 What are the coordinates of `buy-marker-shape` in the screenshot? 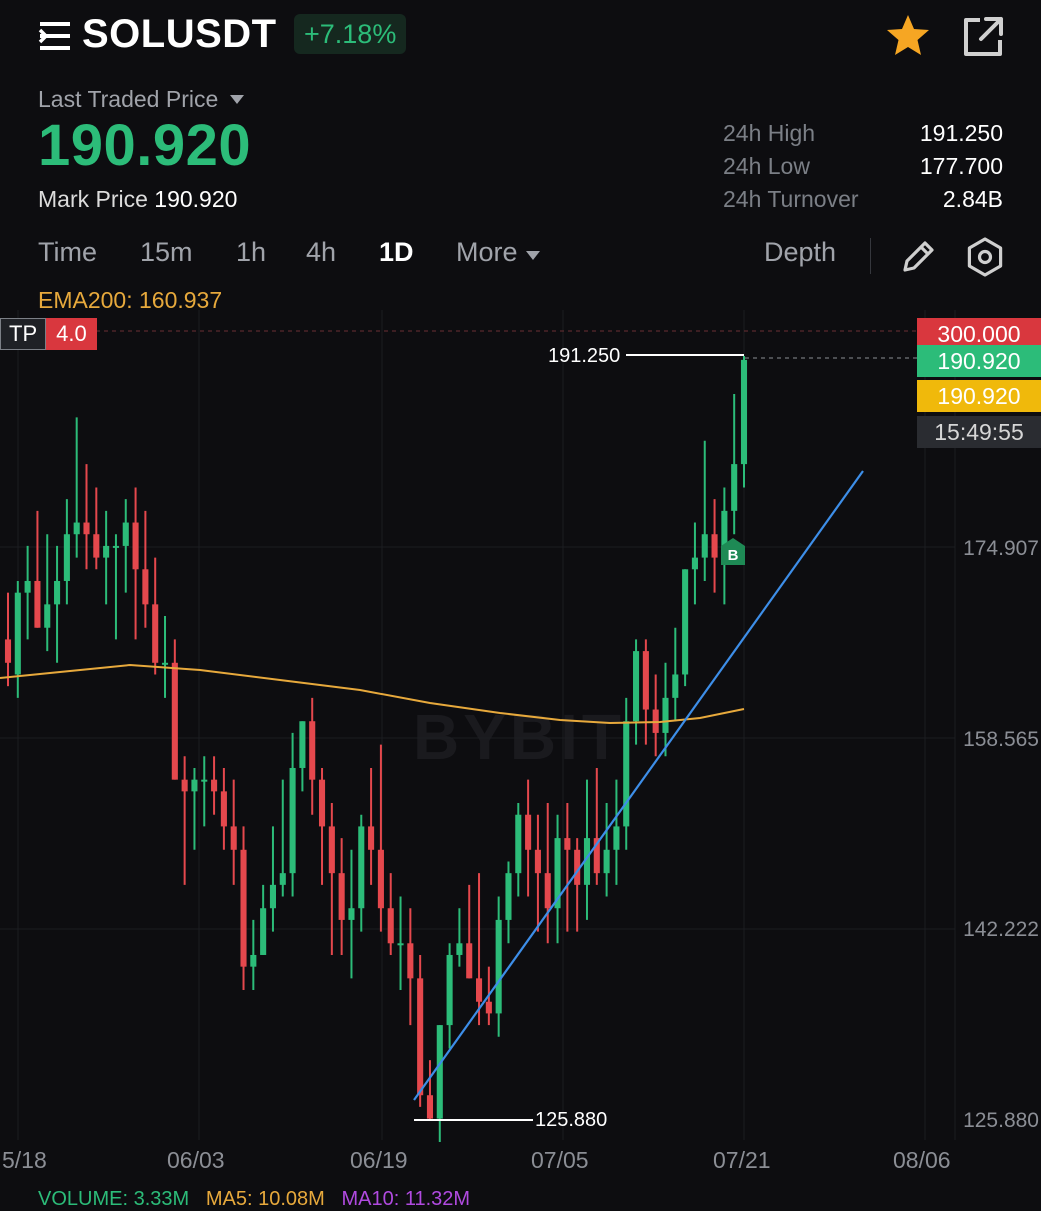 It's located at (733, 551).